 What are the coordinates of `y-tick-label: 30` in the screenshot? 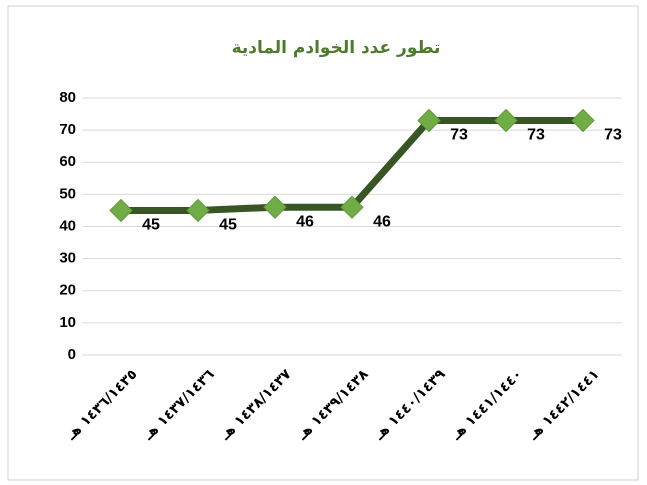 It's located at (67, 258).